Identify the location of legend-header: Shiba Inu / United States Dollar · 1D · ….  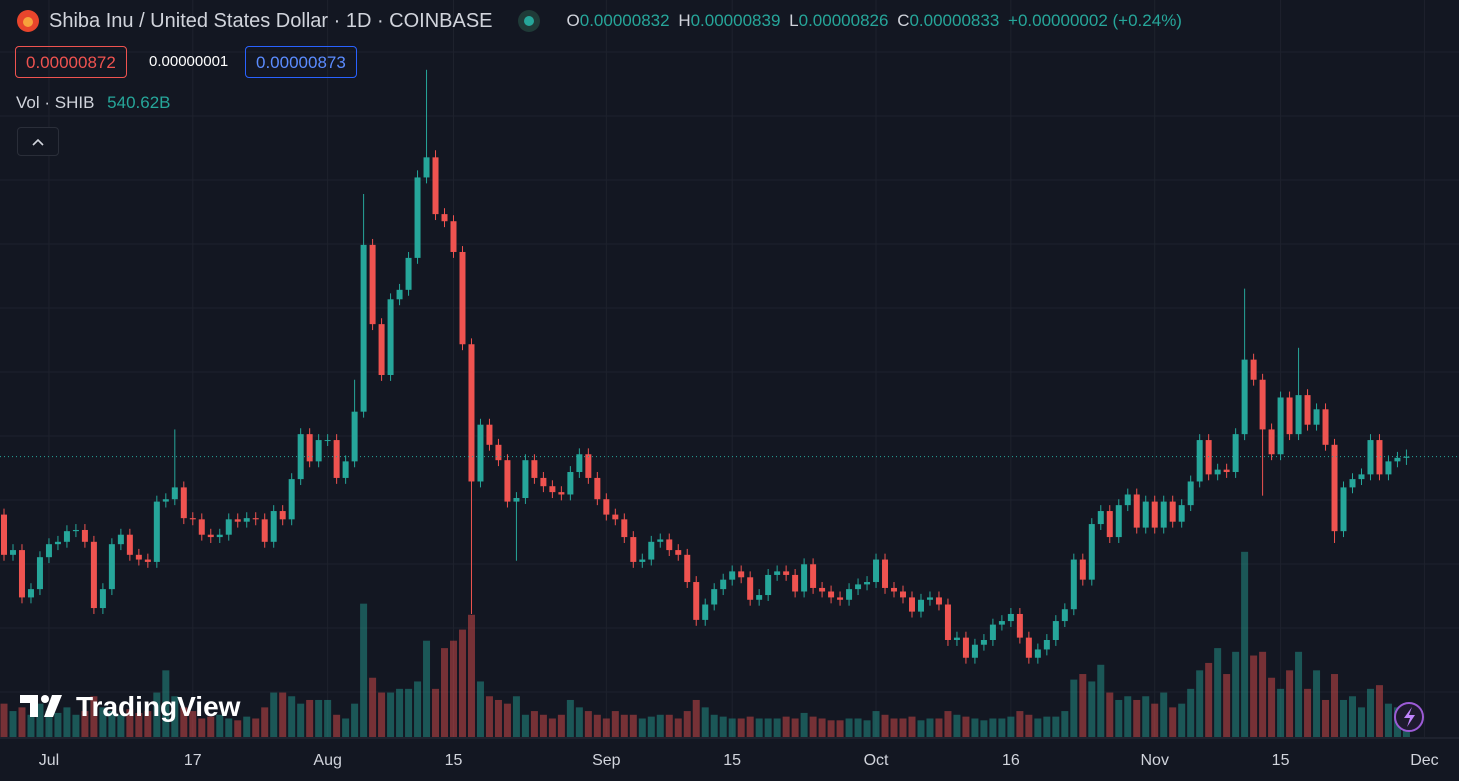
(599, 21).